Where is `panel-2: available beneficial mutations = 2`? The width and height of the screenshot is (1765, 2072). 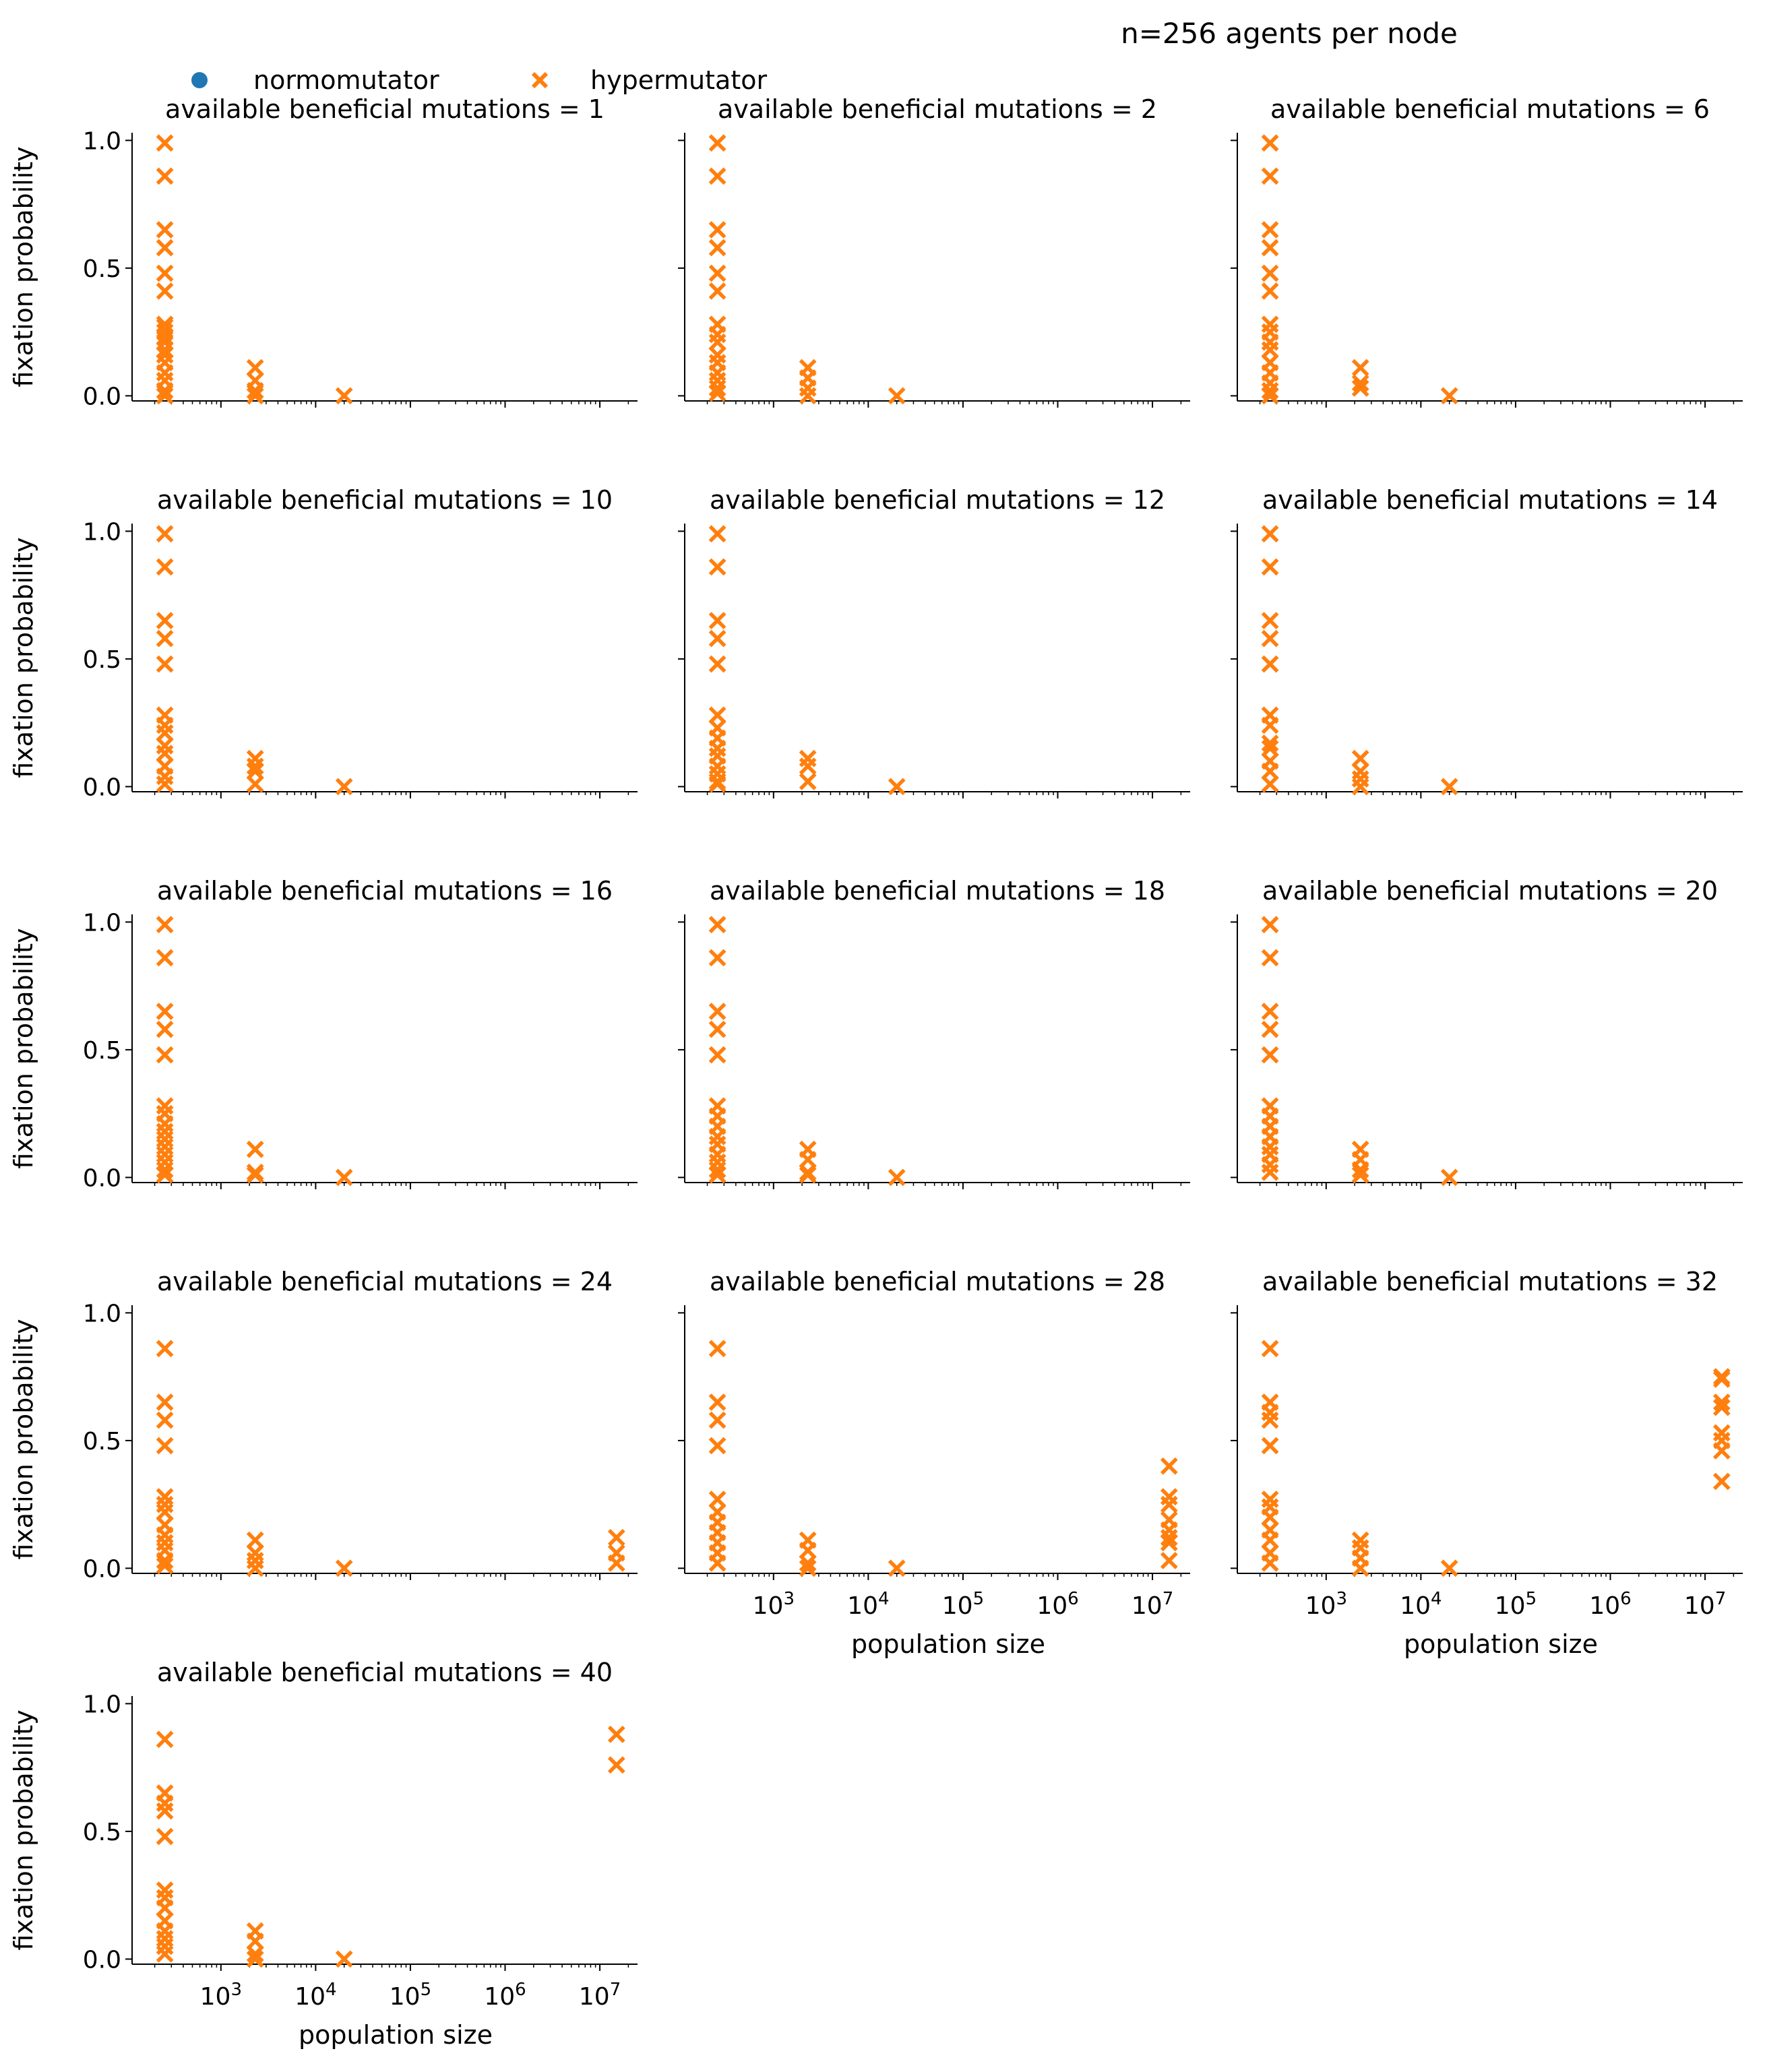
panel-2: available beneficial mutations = 2 is located at coordinates (934, 251).